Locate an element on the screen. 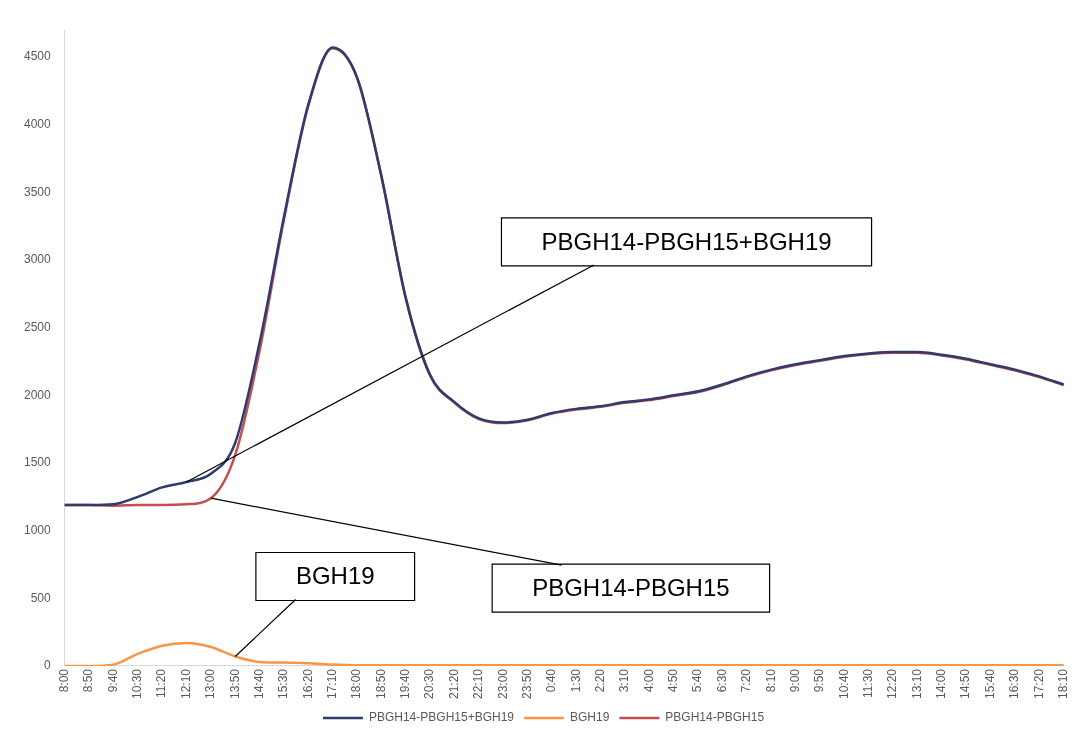 The image size is (1081, 754). y-tick-label: 2000 is located at coordinates (37, 394).